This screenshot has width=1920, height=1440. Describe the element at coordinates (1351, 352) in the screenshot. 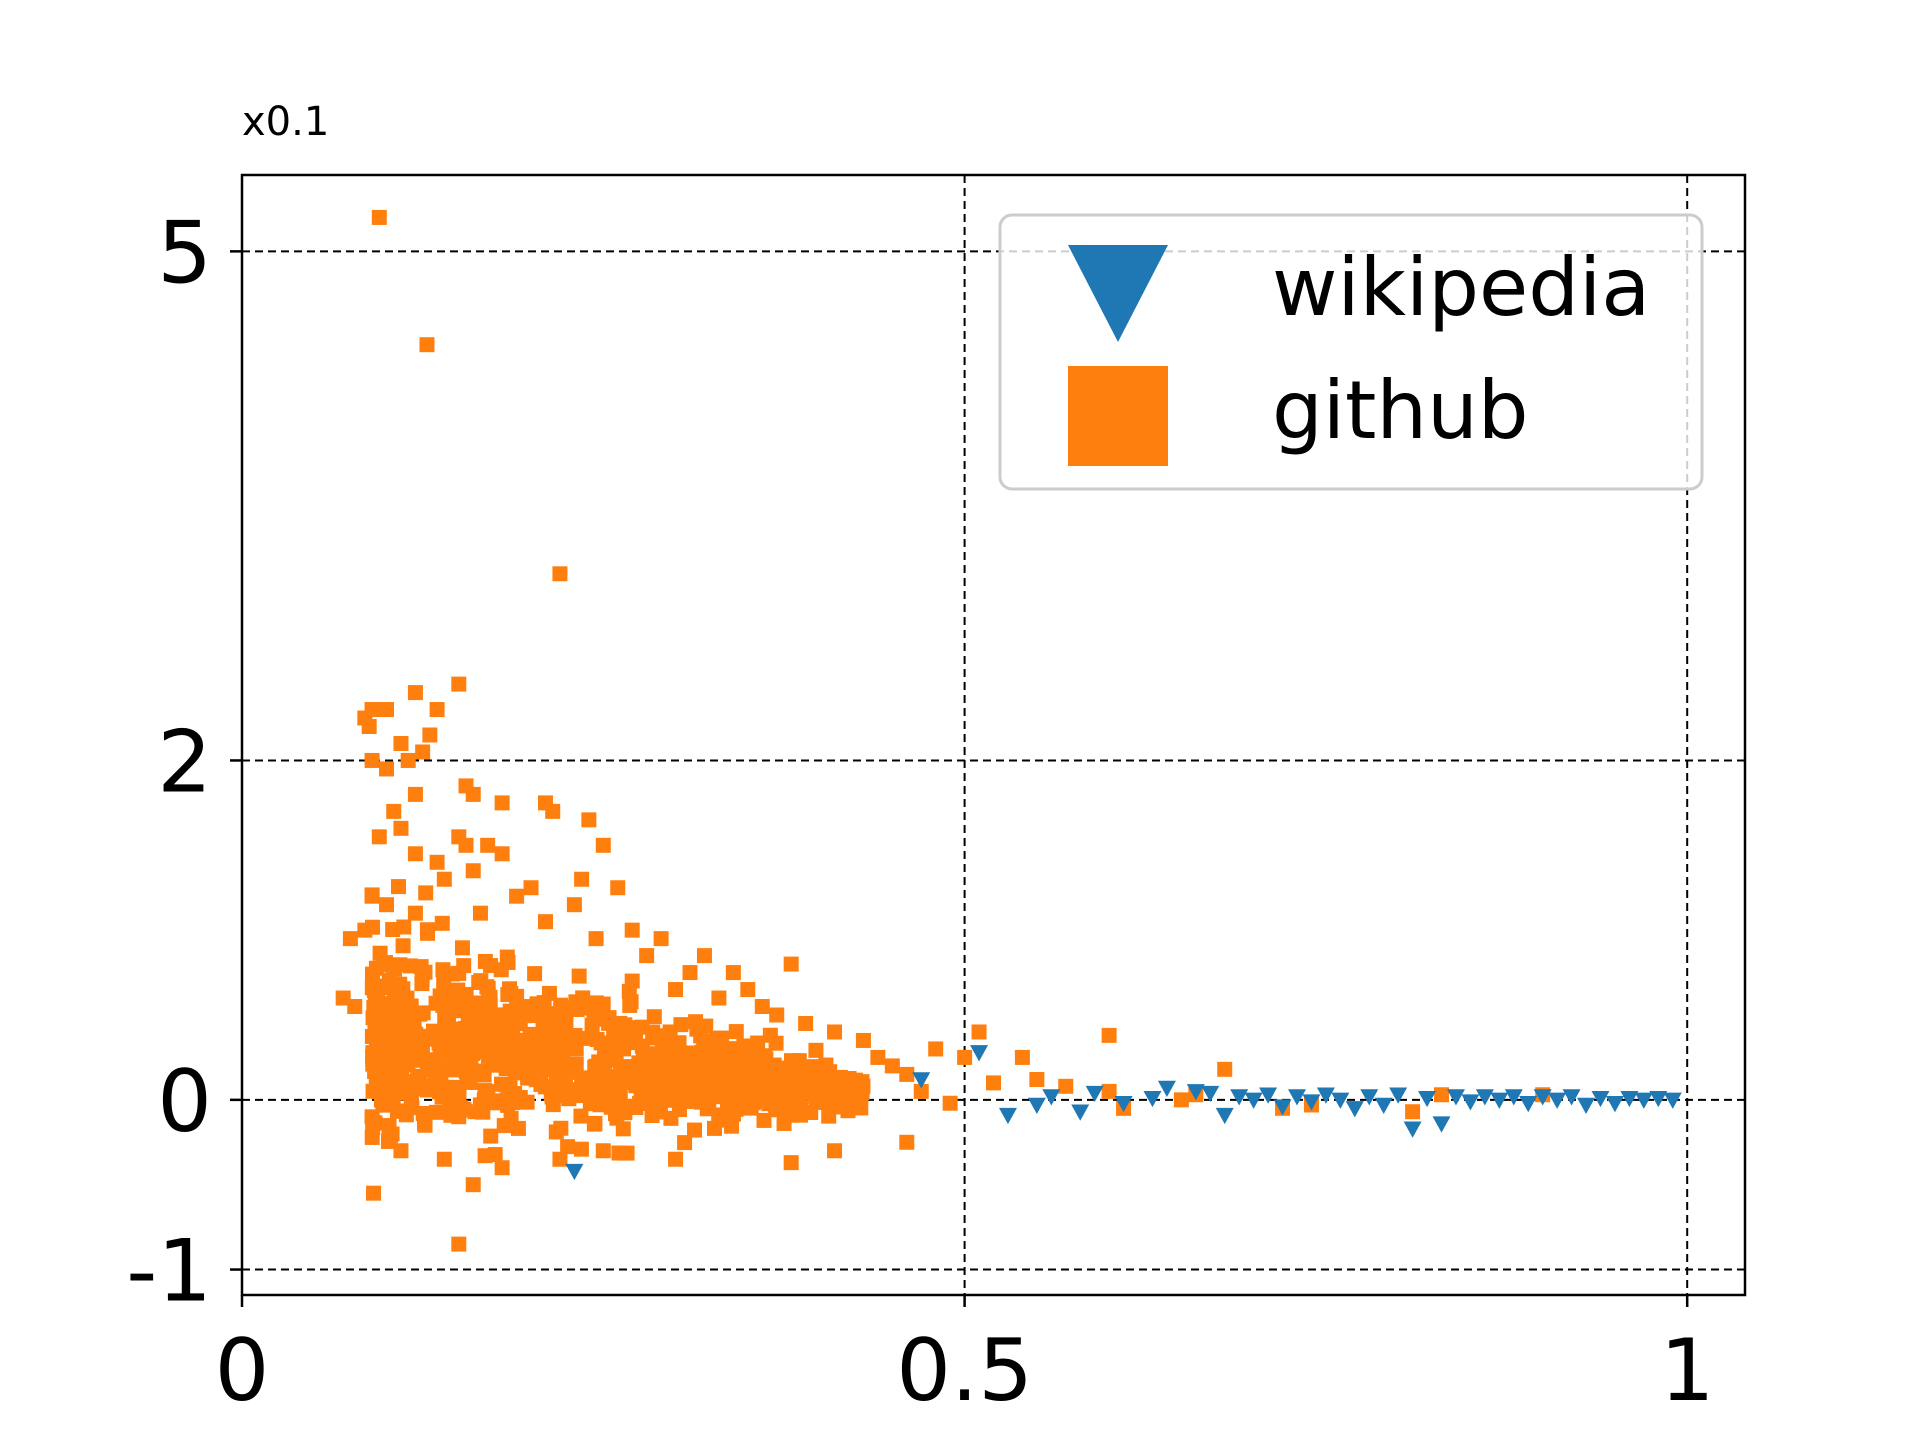

I see `legend: wikipedia github` at that location.